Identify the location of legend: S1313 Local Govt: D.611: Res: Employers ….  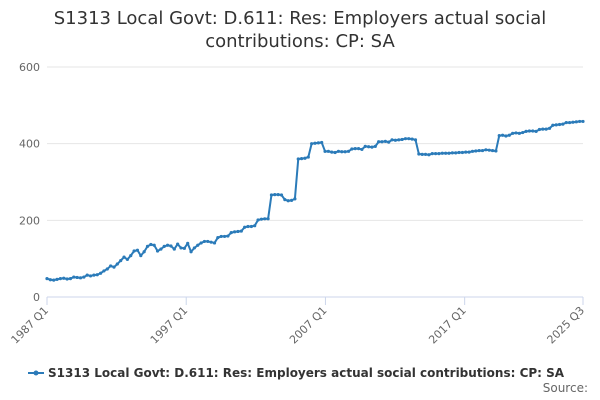
(296, 373).